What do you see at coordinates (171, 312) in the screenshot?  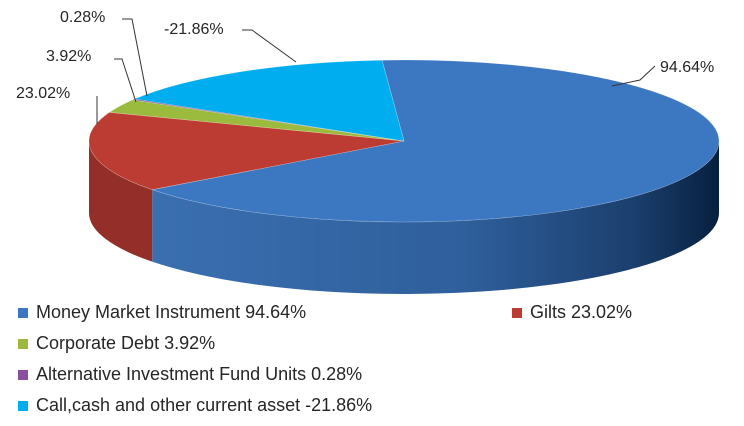 I see `legend-label-money-market: Money Market Instrument 94.64%` at bounding box center [171, 312].